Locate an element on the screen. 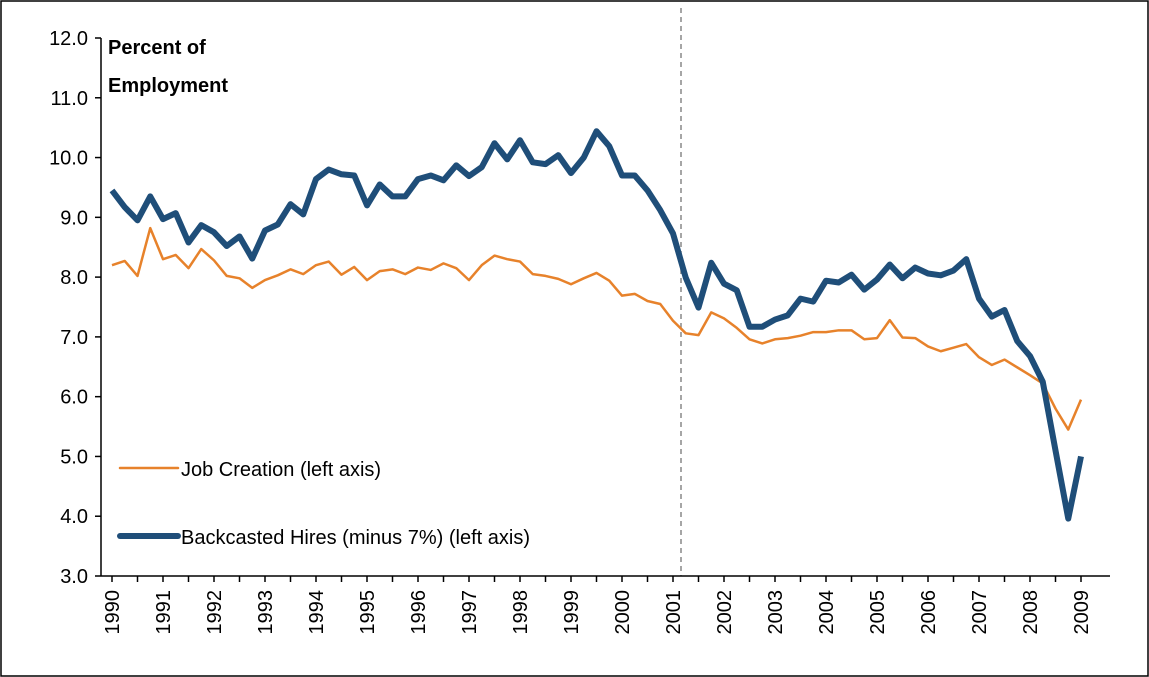  x-tick-label: 2002 is located at coordinates (725, 612).